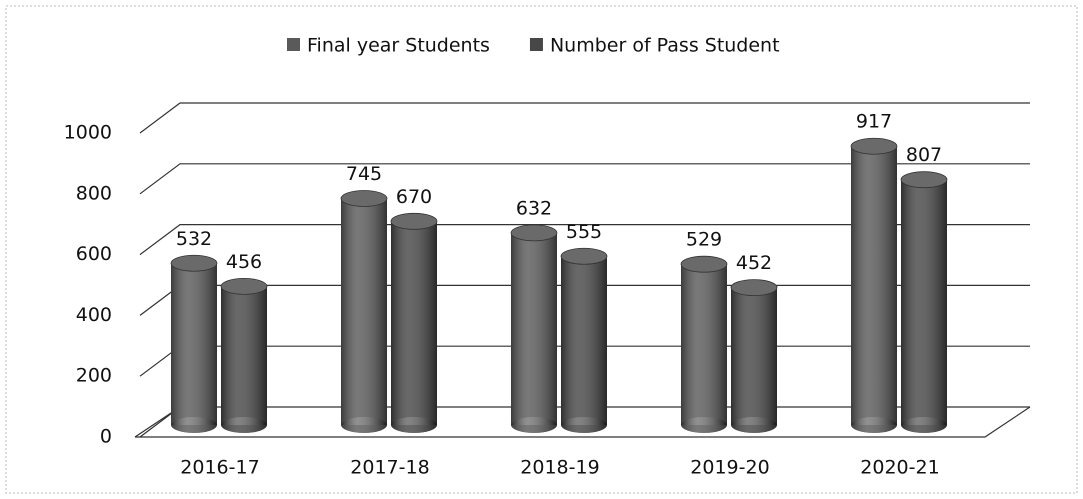 Image resolution: width=1083 pixels, height=499 pixels. I want to click on y-tick-label: 400, so click(94, 315).